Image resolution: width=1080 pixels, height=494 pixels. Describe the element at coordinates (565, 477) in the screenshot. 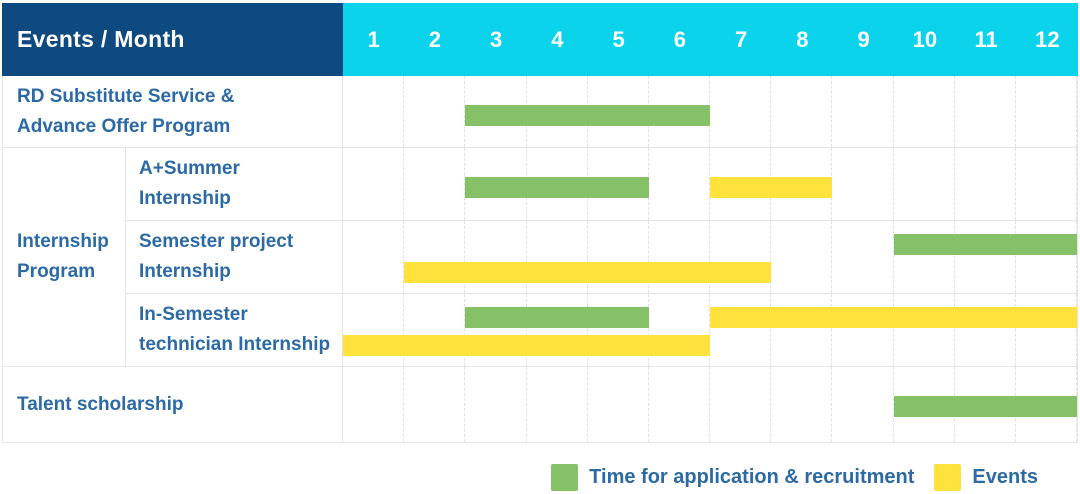

I see `green-swatch-icon` at that location.